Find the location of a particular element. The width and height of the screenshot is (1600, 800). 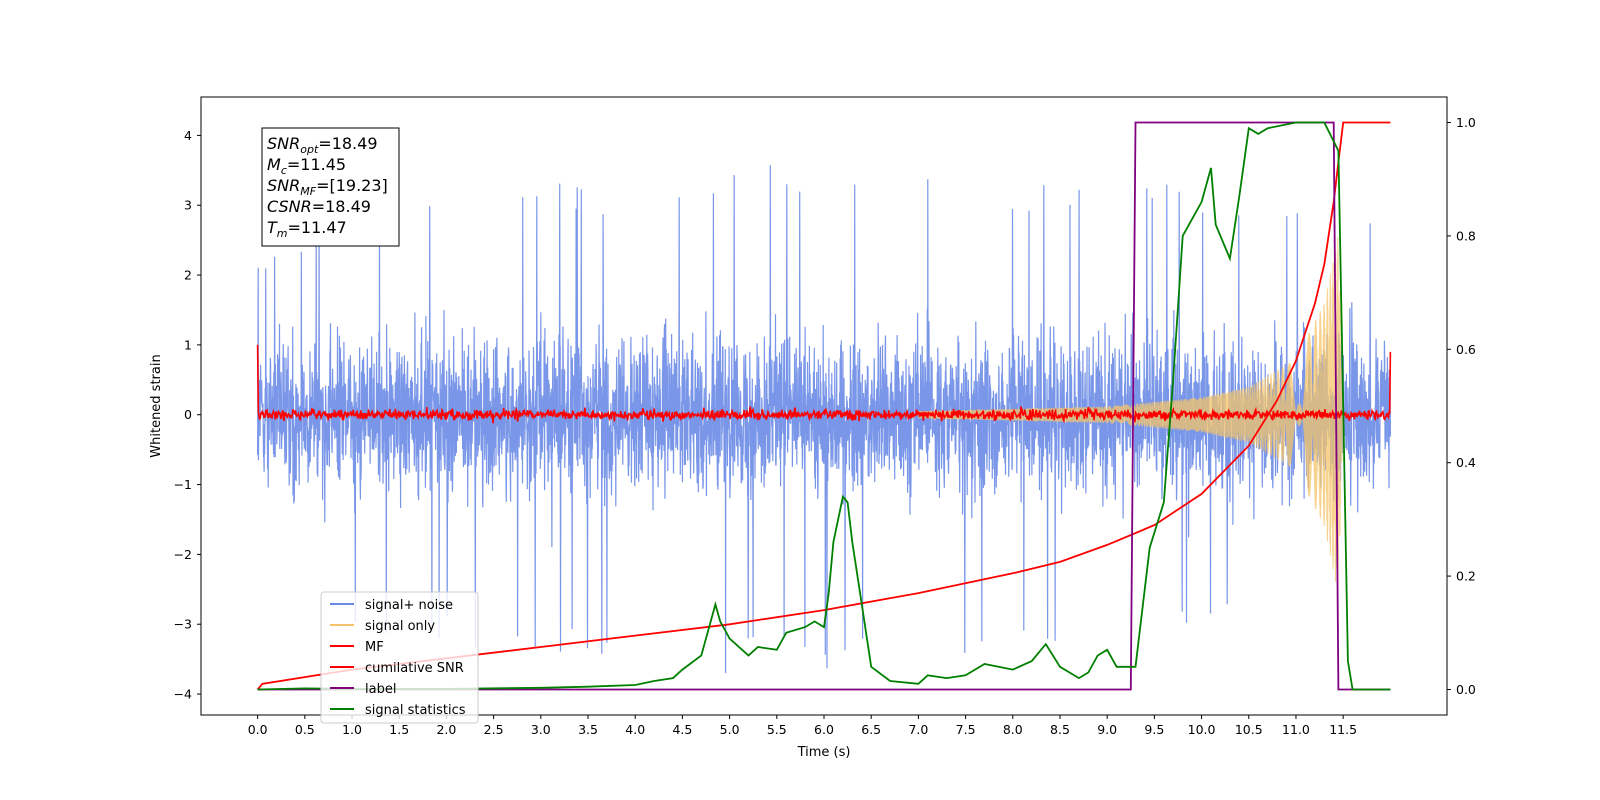

y-tick-label: 0 is located at coordinates (188, 414).